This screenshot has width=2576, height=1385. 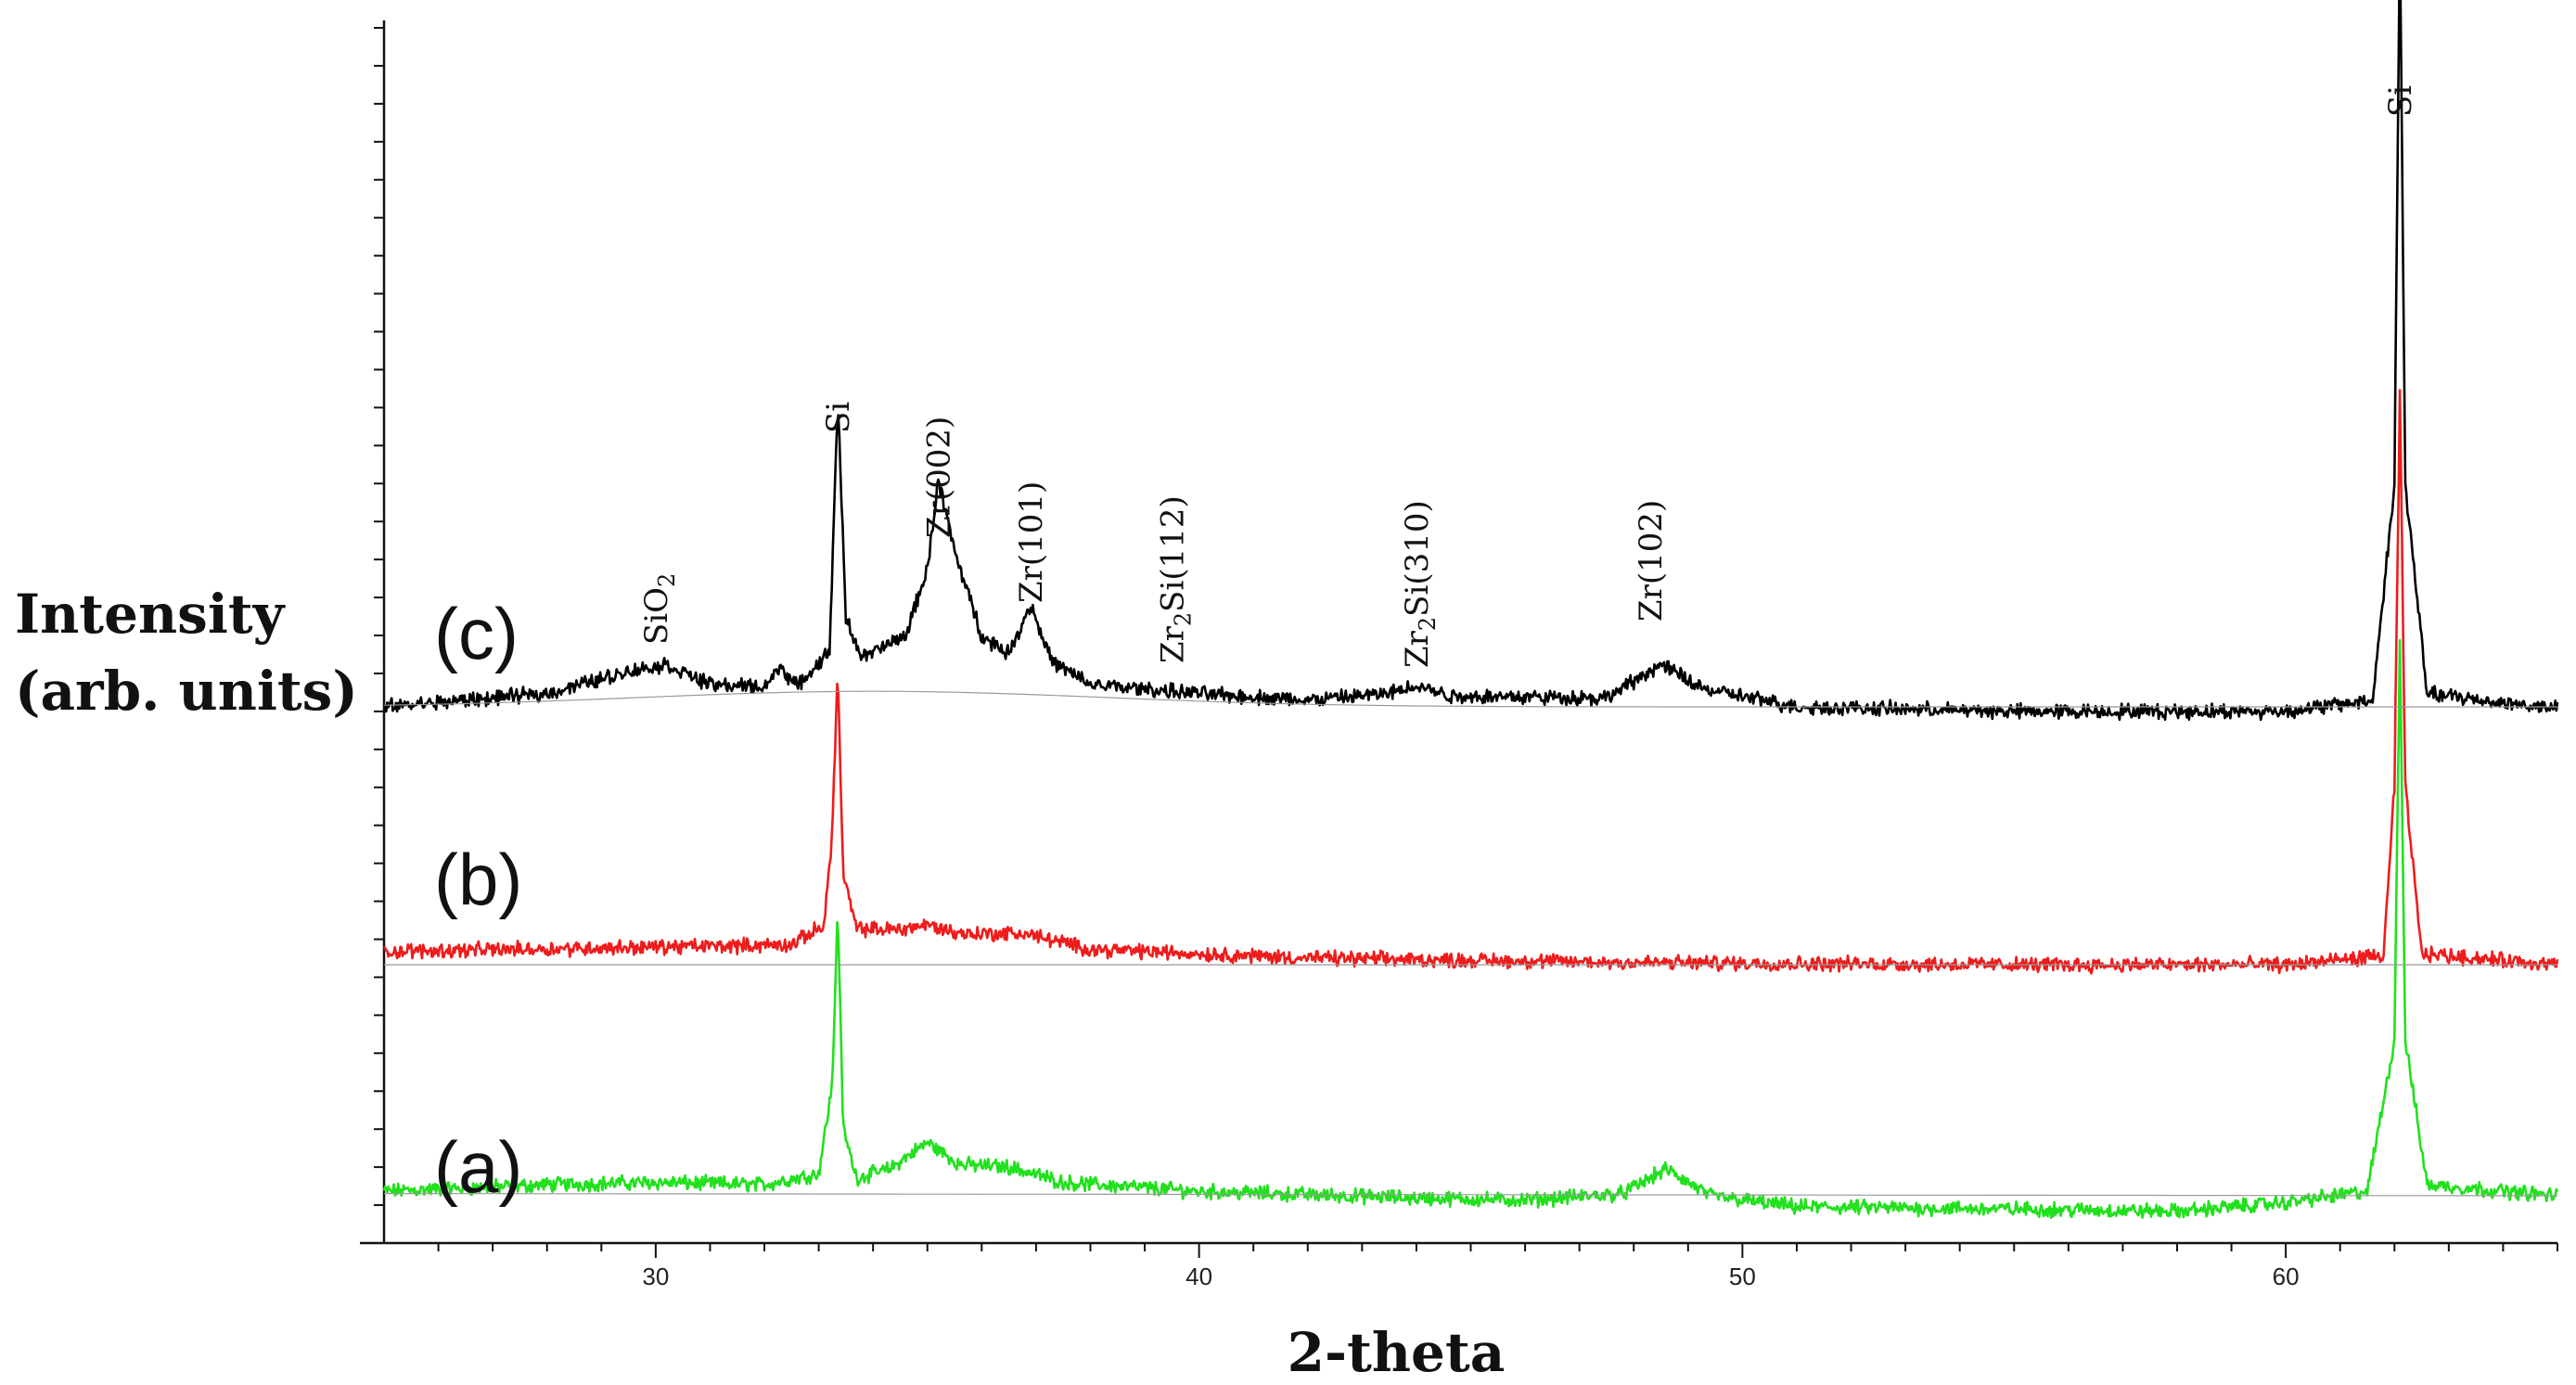 I want to click on peak-annotation: Zr2Si(310), so click(x=1420, y=584).